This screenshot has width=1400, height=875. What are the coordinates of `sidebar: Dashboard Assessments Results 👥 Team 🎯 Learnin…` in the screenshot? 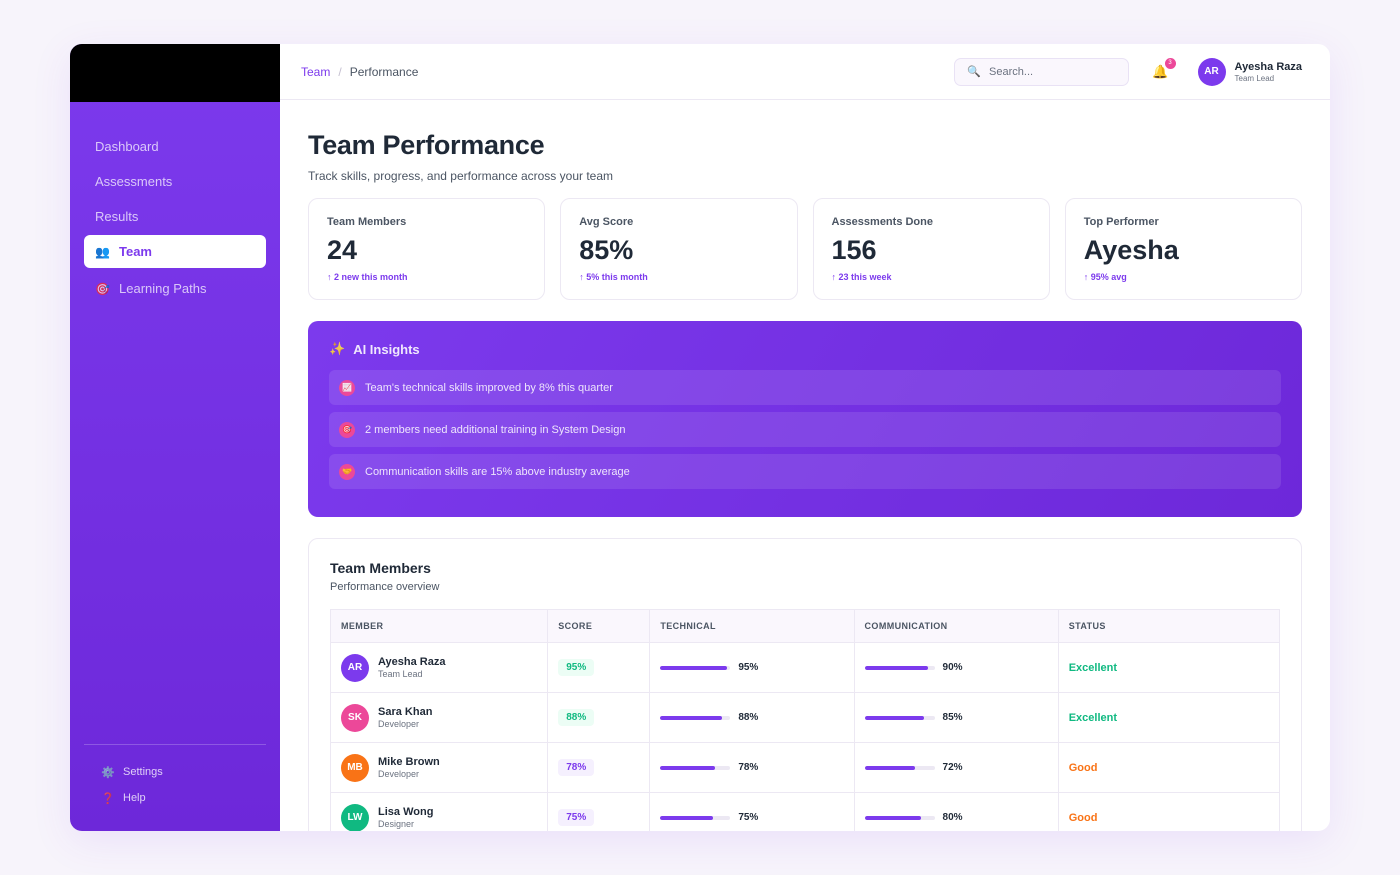 It's located at (175, 437).